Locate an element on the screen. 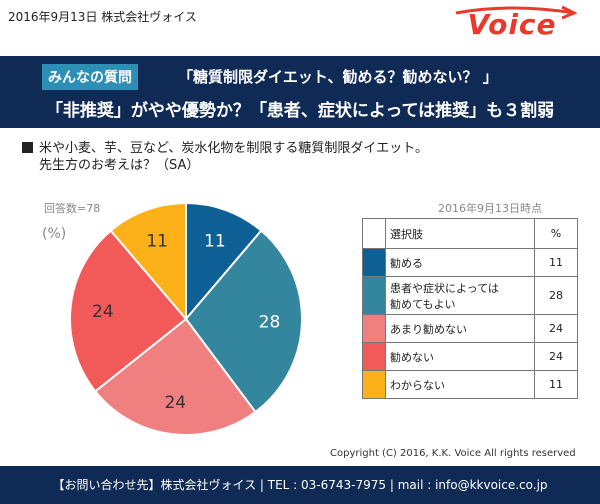 The height and width of the screenshot is (504, 600). logo-swoosh-icon is located at coordinates (516, 12).